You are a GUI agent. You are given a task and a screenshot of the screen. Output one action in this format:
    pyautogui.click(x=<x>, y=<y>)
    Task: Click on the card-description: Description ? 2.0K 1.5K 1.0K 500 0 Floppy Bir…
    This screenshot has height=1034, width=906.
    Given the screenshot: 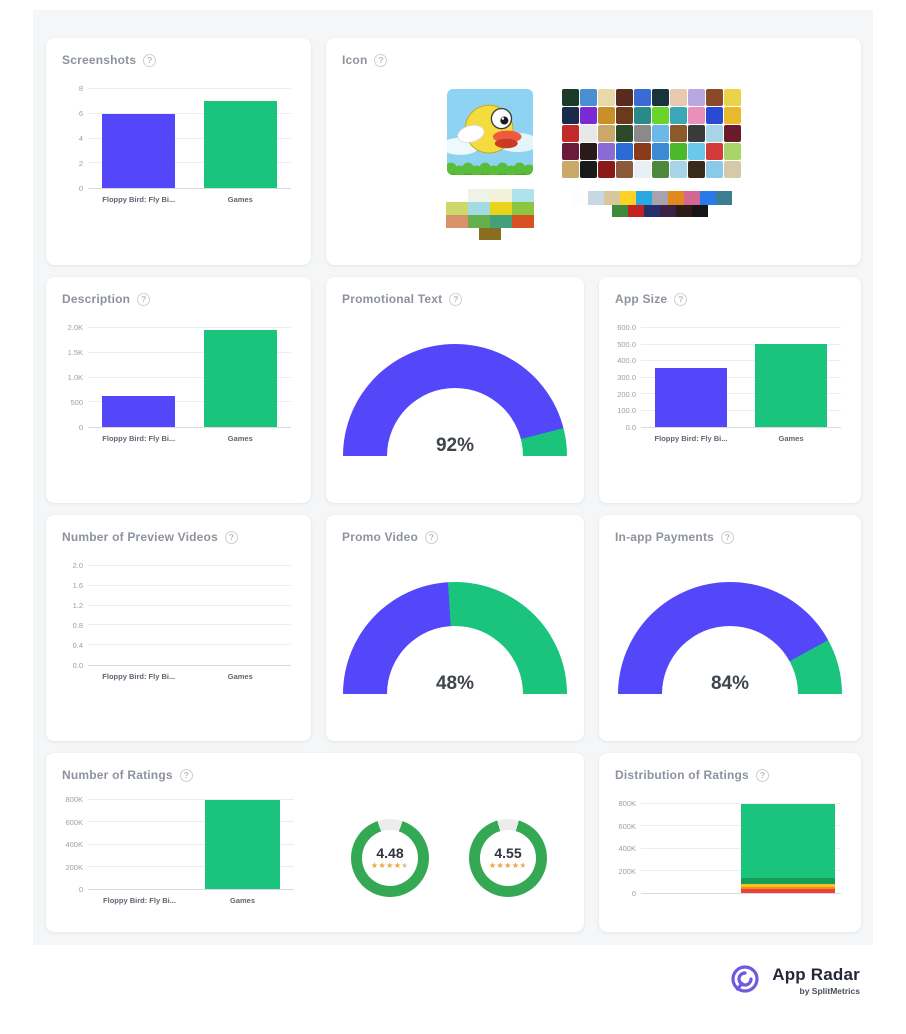 What is the action you would take?
    pyautogui.click(x=178, y=390)
    